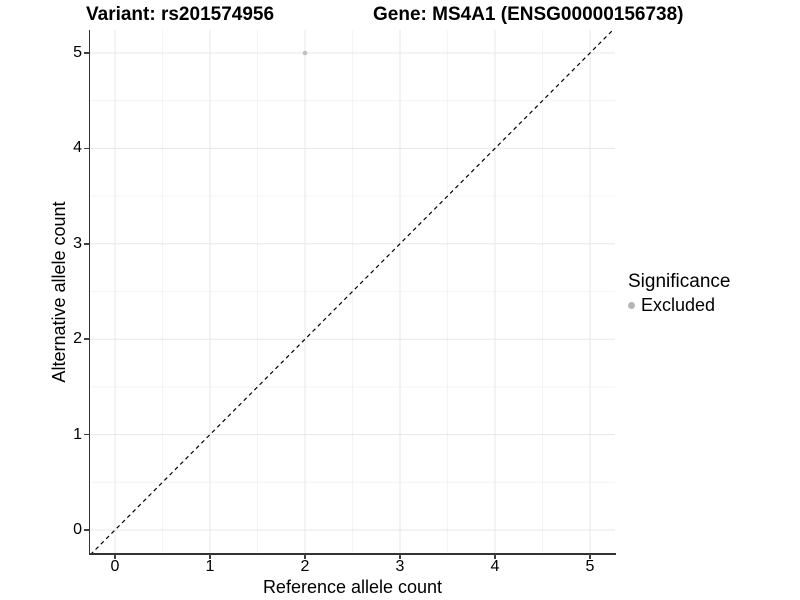 The width and height of the screenshot is (800, 600). I want to click on x-tick-label: 0, so click(115, 566).